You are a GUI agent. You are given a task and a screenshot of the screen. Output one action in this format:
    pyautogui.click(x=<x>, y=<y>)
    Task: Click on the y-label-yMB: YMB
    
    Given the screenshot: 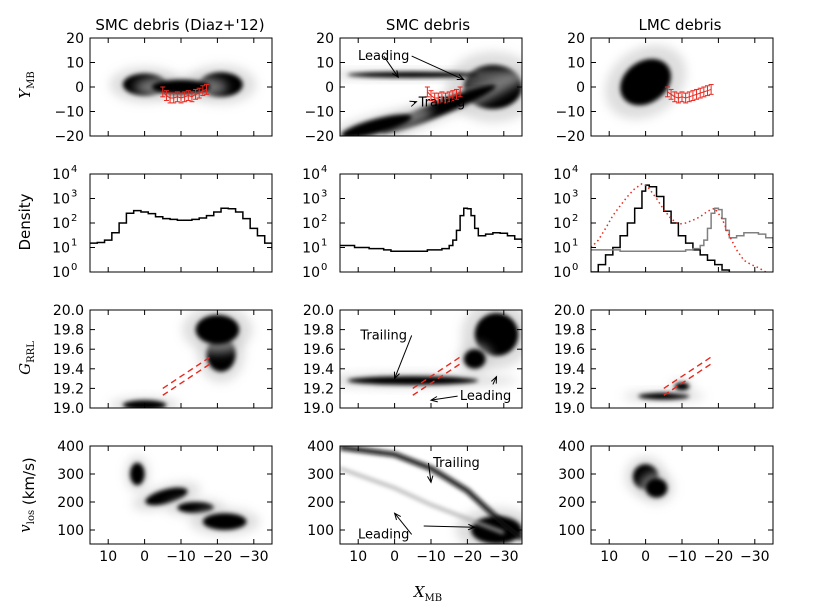 What is the action you would take?
    pyautogui.click(x=26, y=85)
    